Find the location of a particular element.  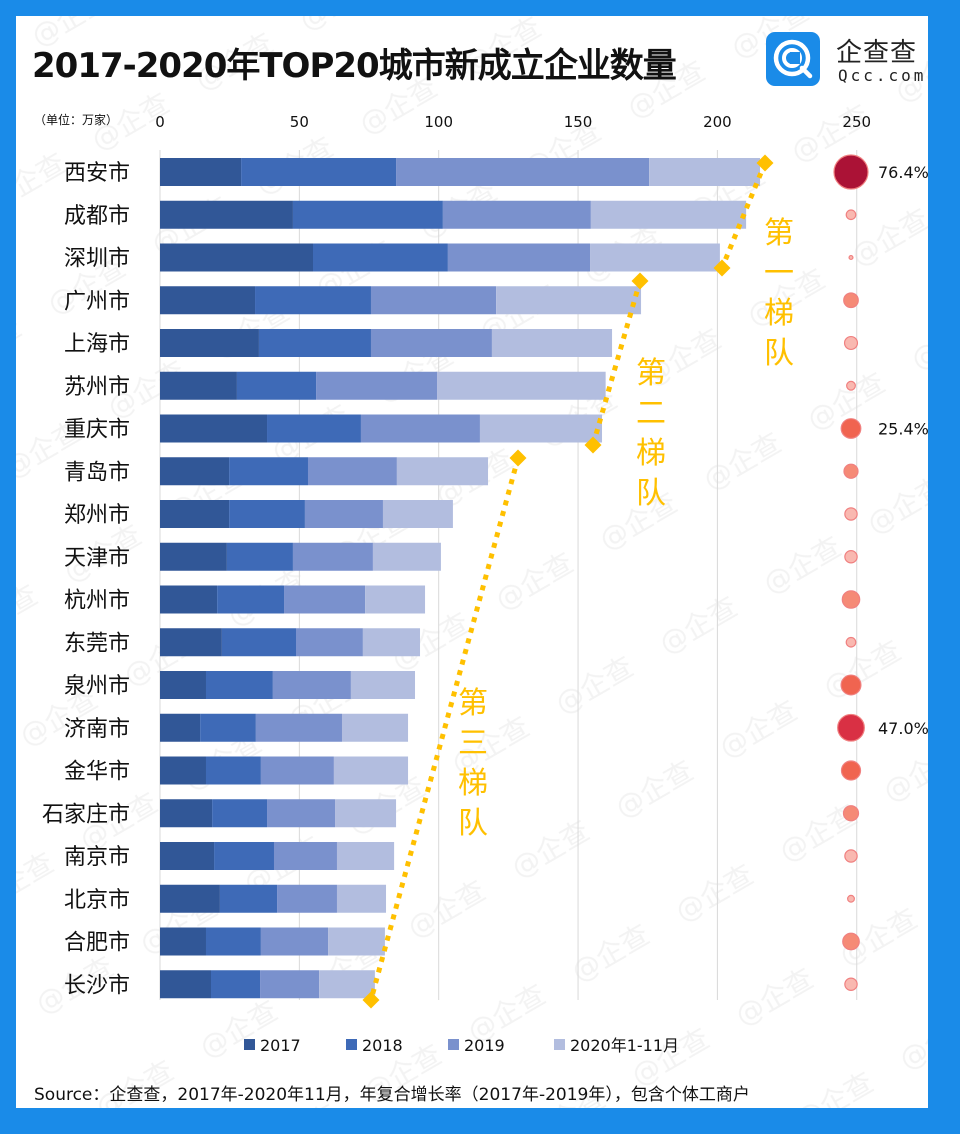

x-tick-label: 150 is located at coordinates (578, 122).